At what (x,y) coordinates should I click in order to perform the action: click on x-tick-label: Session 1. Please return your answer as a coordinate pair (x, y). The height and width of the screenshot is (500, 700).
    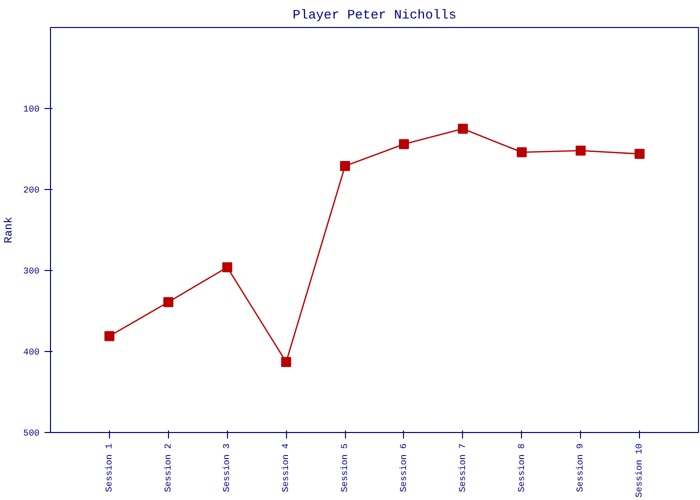
    Looking at the image, I should click on (109, 468).